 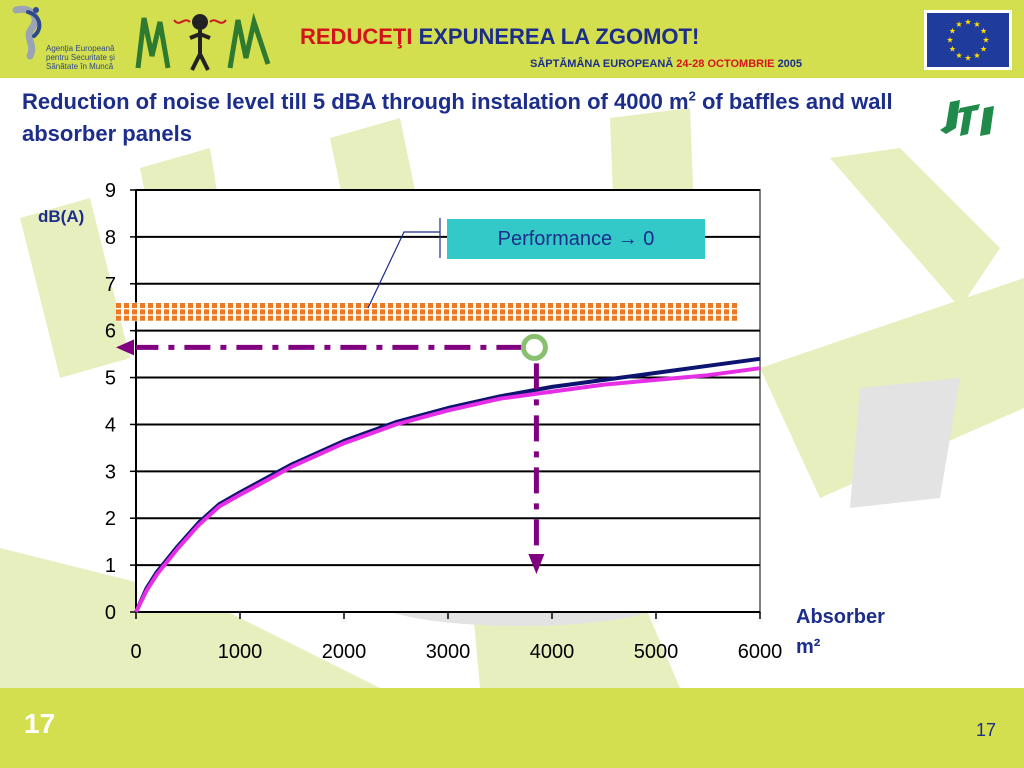 I want to click on x-axis-label: Absorber m², so click(x=840, y=632).